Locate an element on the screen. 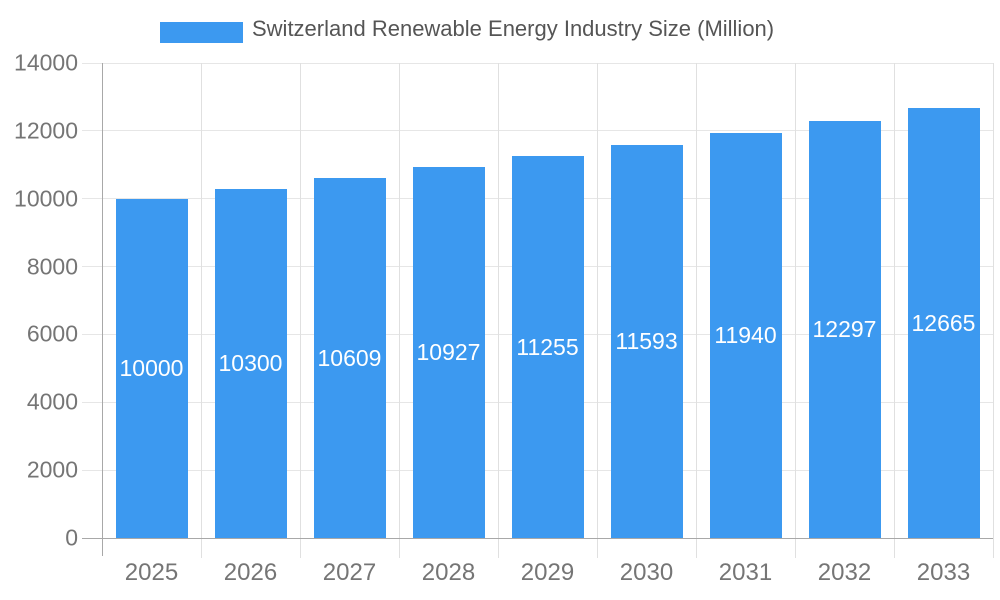 The image size is (1000, 600). y-axis-tick-label: 2000 is located at coordinates (52, 469).